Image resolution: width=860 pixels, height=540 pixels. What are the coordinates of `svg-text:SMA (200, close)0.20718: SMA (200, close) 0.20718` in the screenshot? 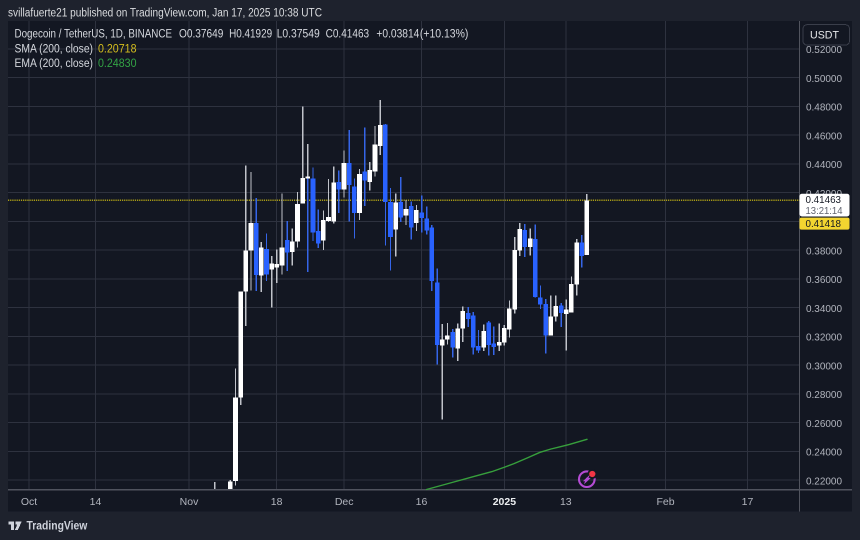 It's located at (76, 49).